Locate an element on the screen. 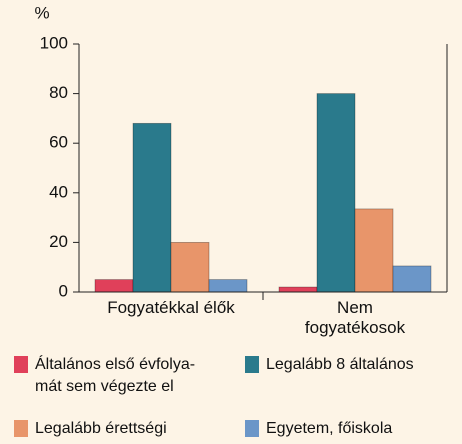 This screenshot has width=462, height=444. legend-item: Egyetem, főiskola is located at coordinates (318, 429).